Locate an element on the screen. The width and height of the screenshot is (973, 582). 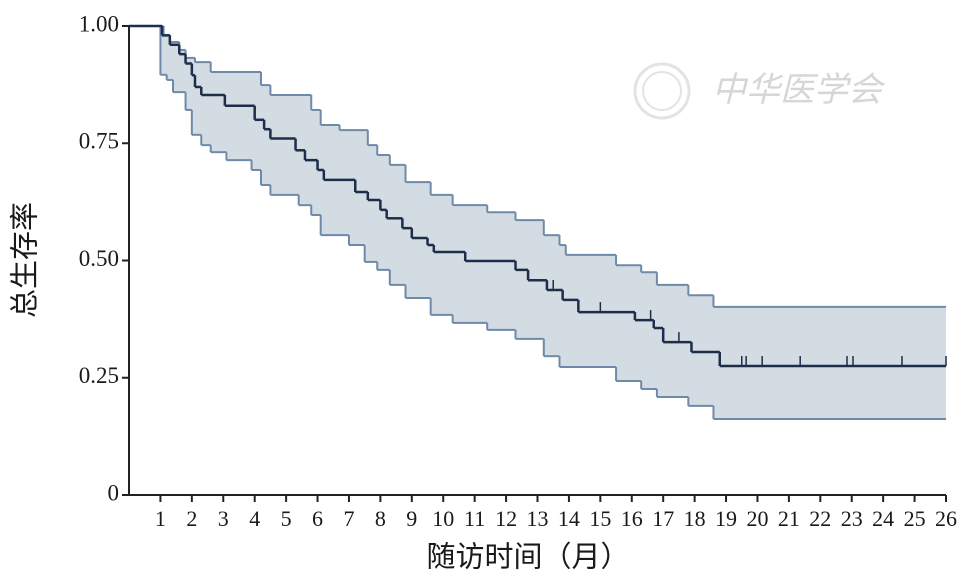
x-tick-label: 19 is located at coordinates (726, 518).